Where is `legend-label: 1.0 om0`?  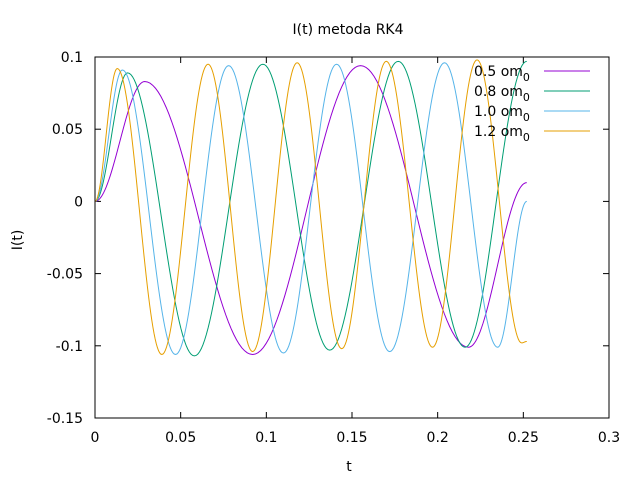
legend-label: 1.0 om0 is located at coordinates (502, 114).